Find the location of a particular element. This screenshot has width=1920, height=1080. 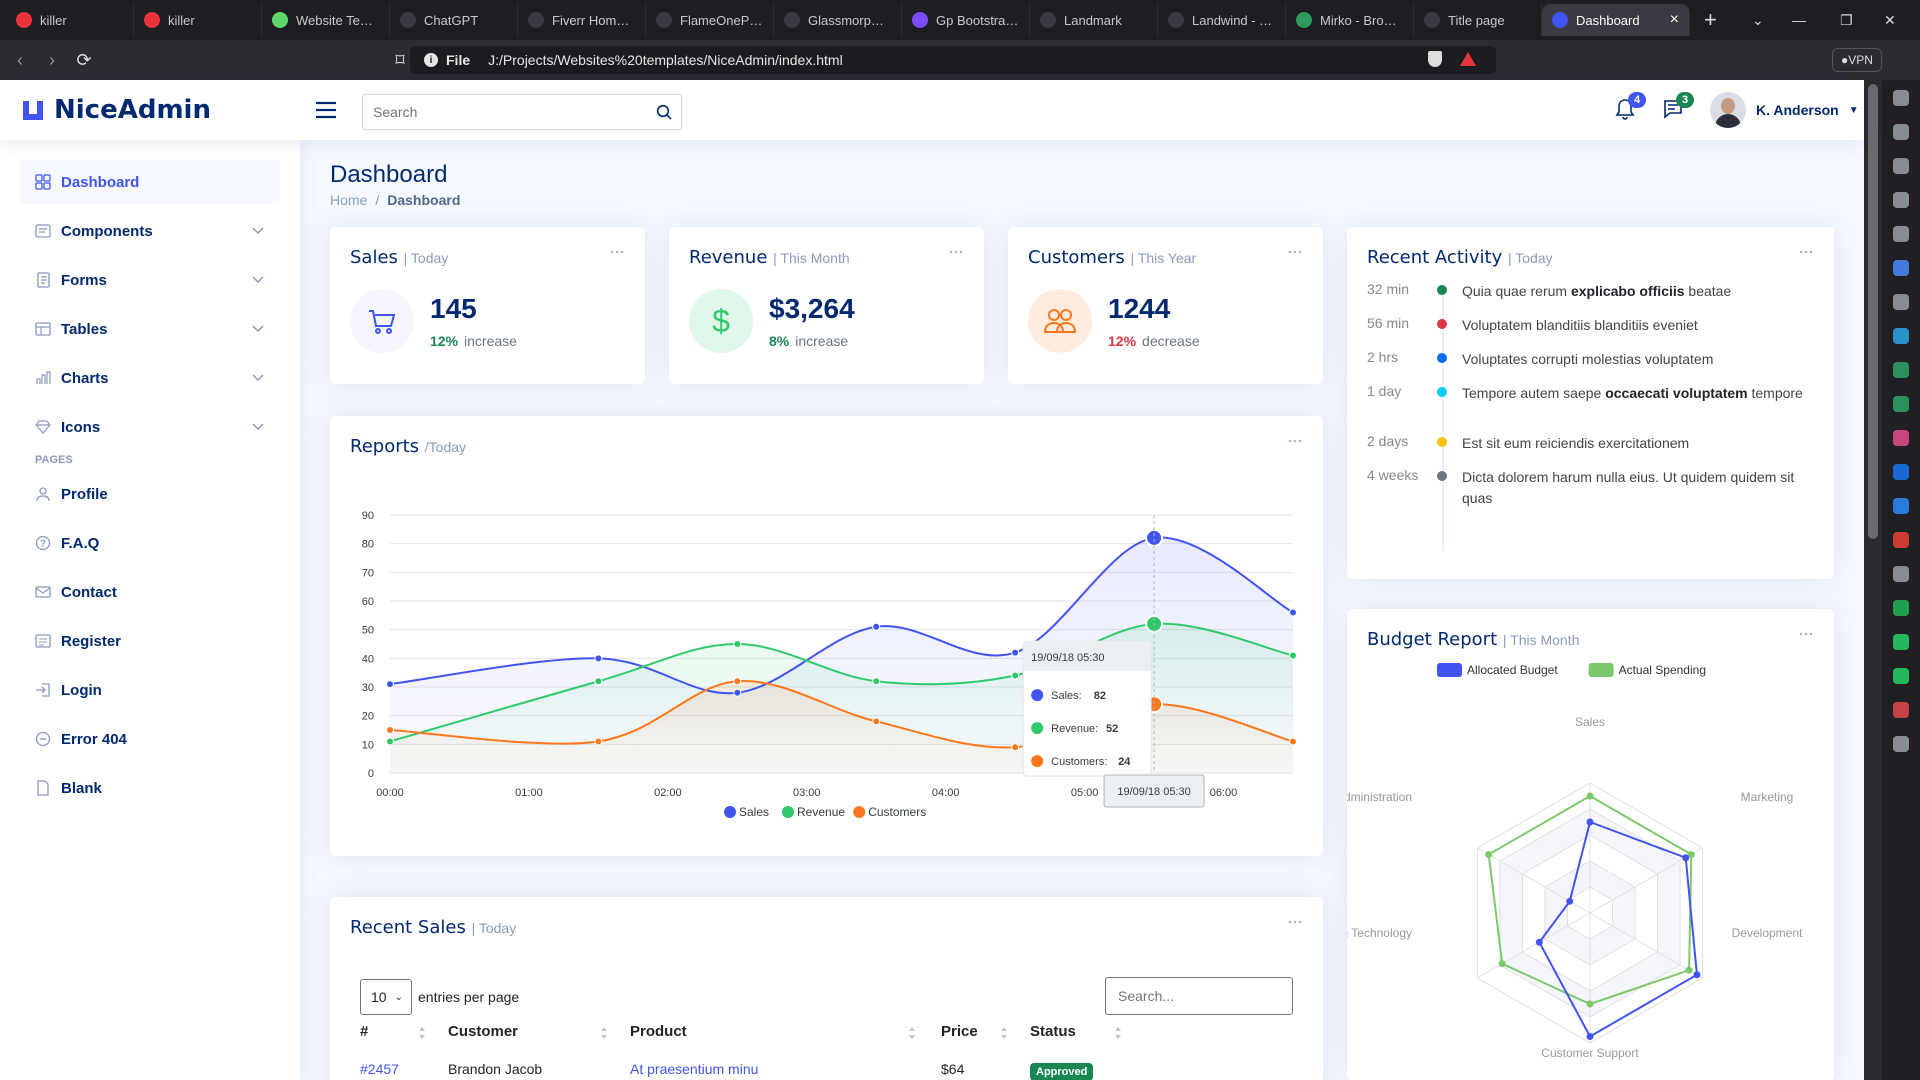

vpn-button: ● VPN is located at coordinates (1857, 60).